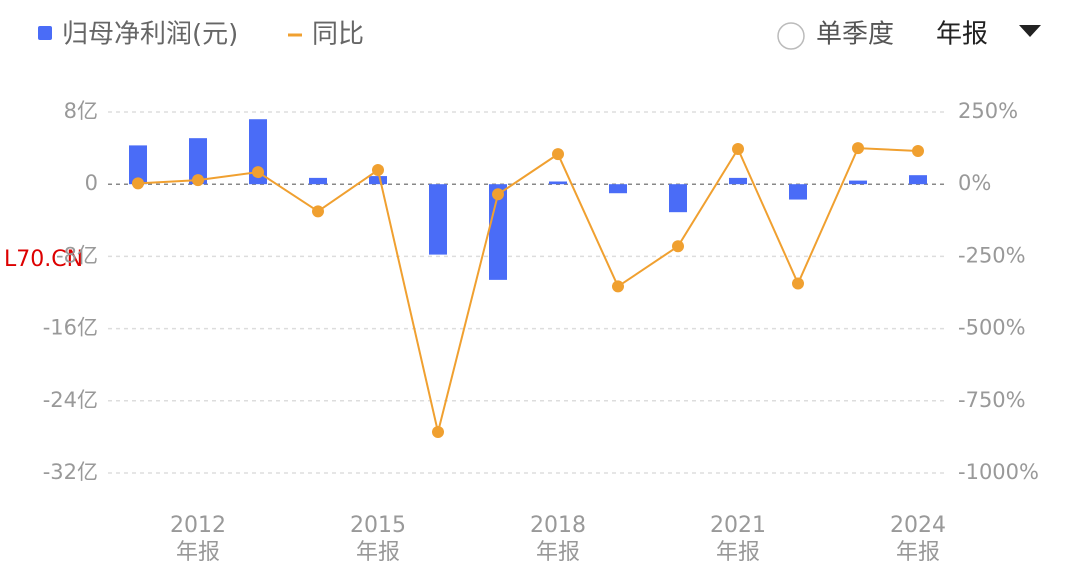  Describe the element at coordinates (43, 259) in the screenshot. I see `watermark: L70.CN` at that location.